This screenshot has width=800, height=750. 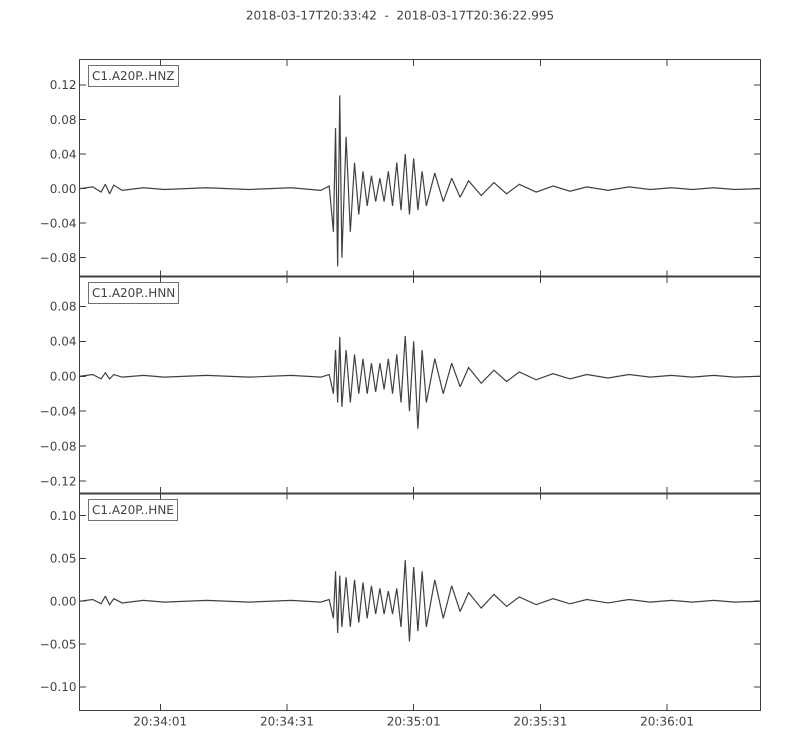 I want to click on y-tick-label: 0.05, so click(x=63, y=559).